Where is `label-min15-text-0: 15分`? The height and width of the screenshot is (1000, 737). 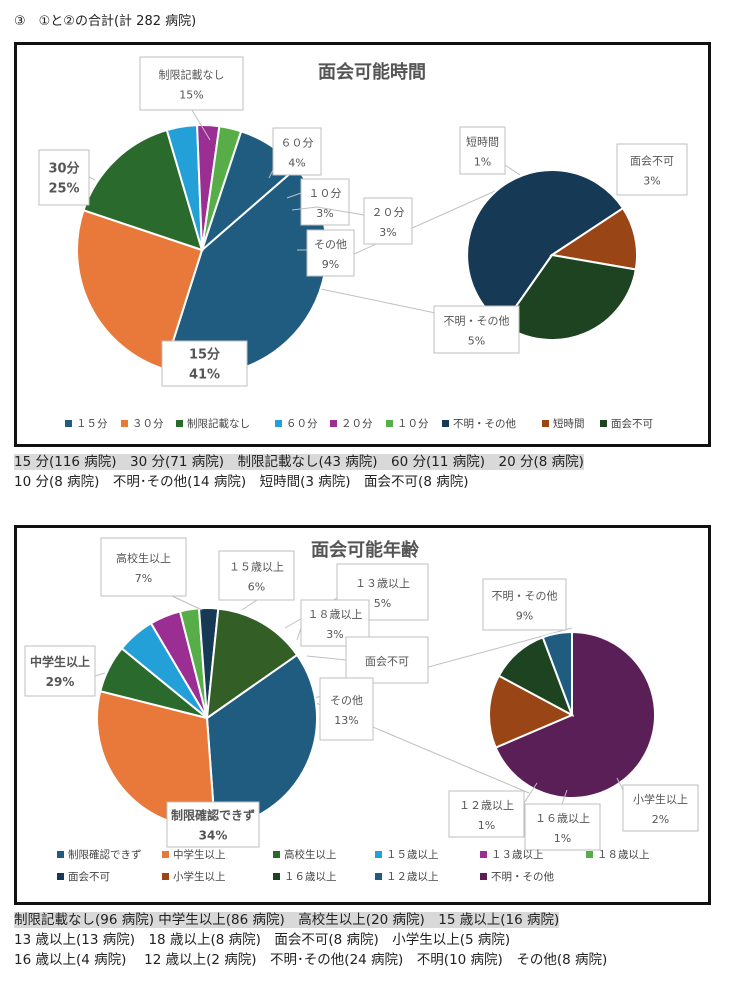 label-min15-text-0: 15分 is located at coordinates (204, 355).